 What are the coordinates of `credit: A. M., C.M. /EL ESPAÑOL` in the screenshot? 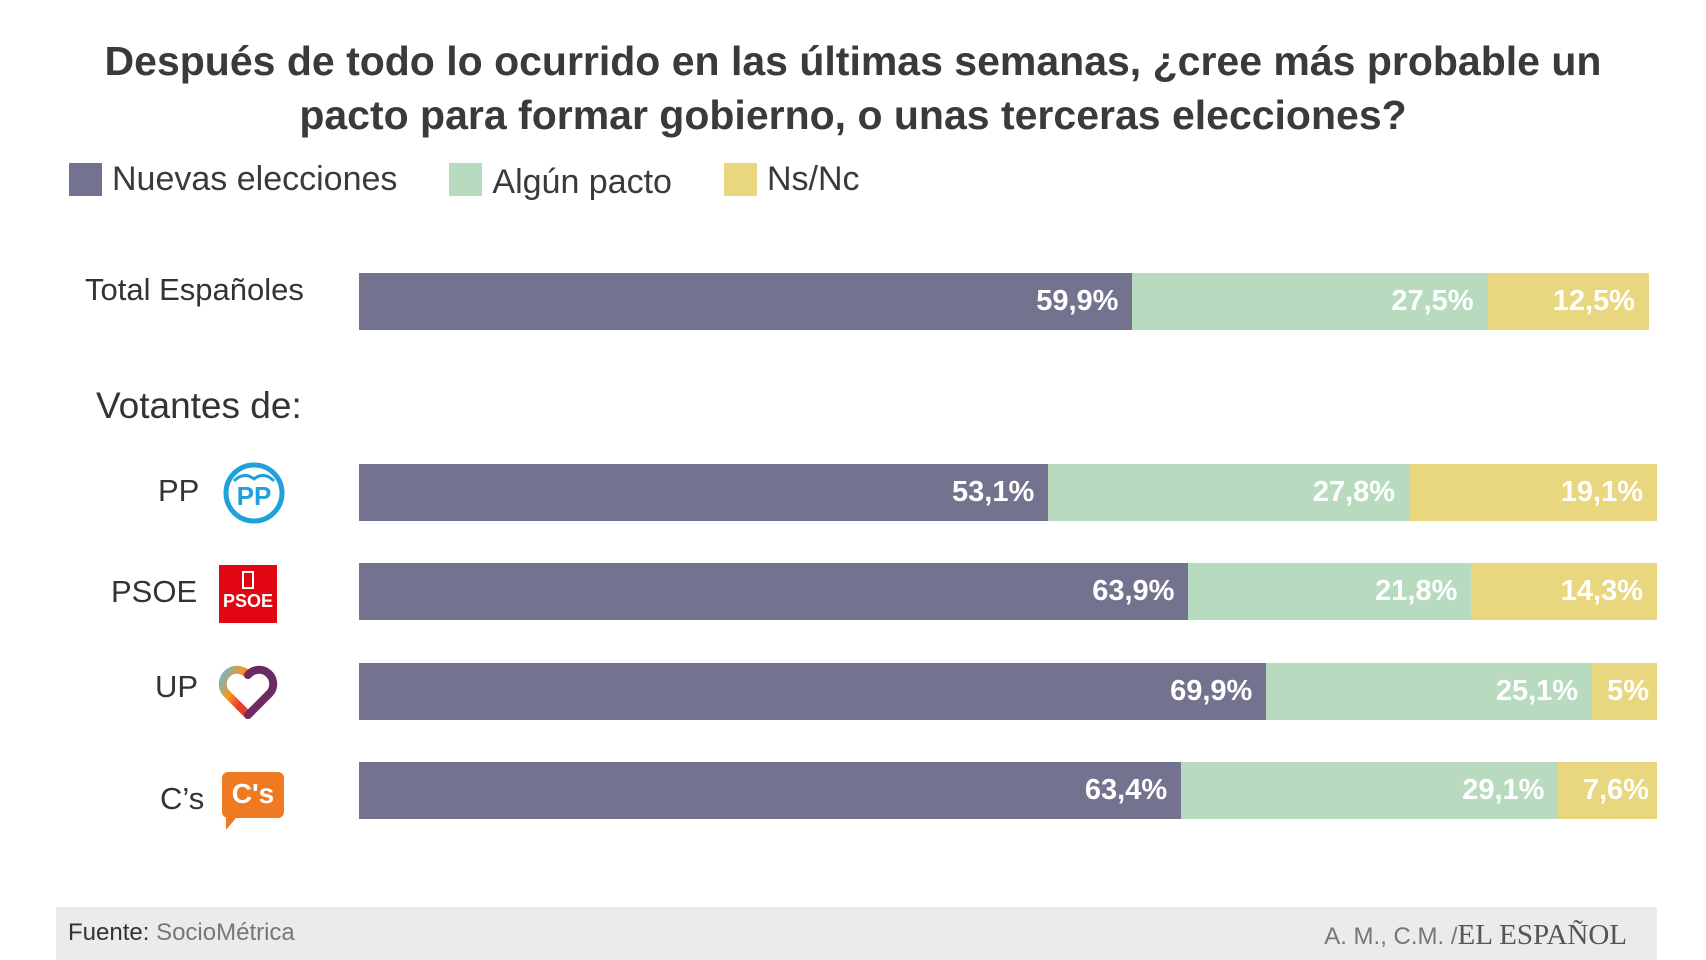 It's located at (1475, 935).